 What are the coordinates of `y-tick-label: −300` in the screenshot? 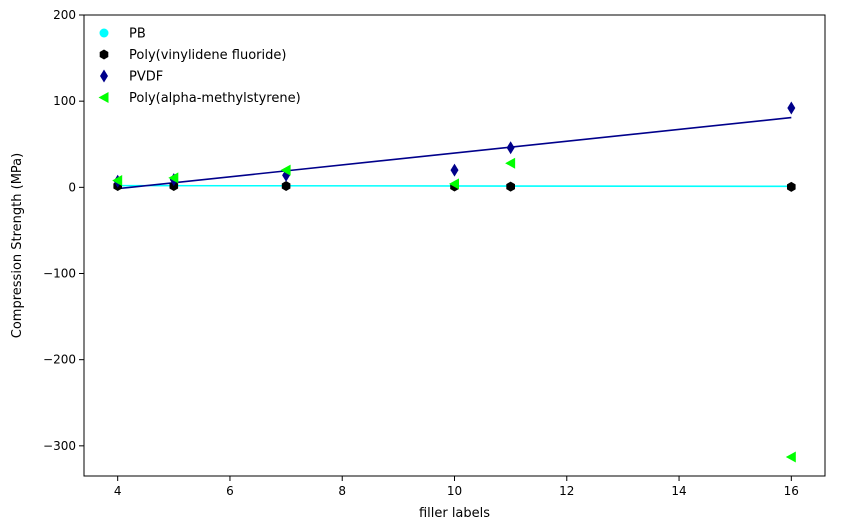 It's located at (59, 446).